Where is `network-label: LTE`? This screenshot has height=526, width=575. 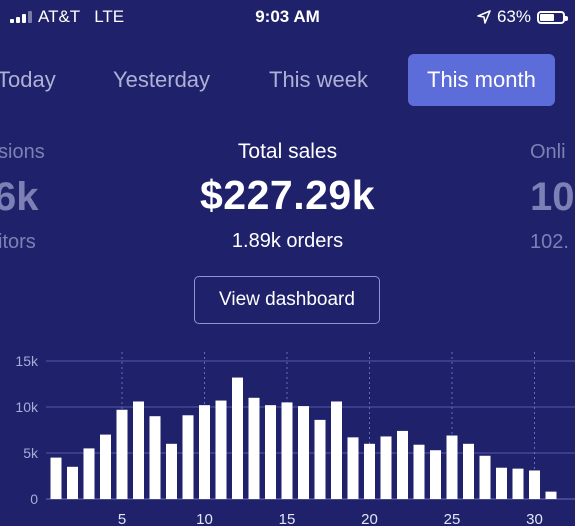
network-label: LTE is located at coordinates (109, 16).